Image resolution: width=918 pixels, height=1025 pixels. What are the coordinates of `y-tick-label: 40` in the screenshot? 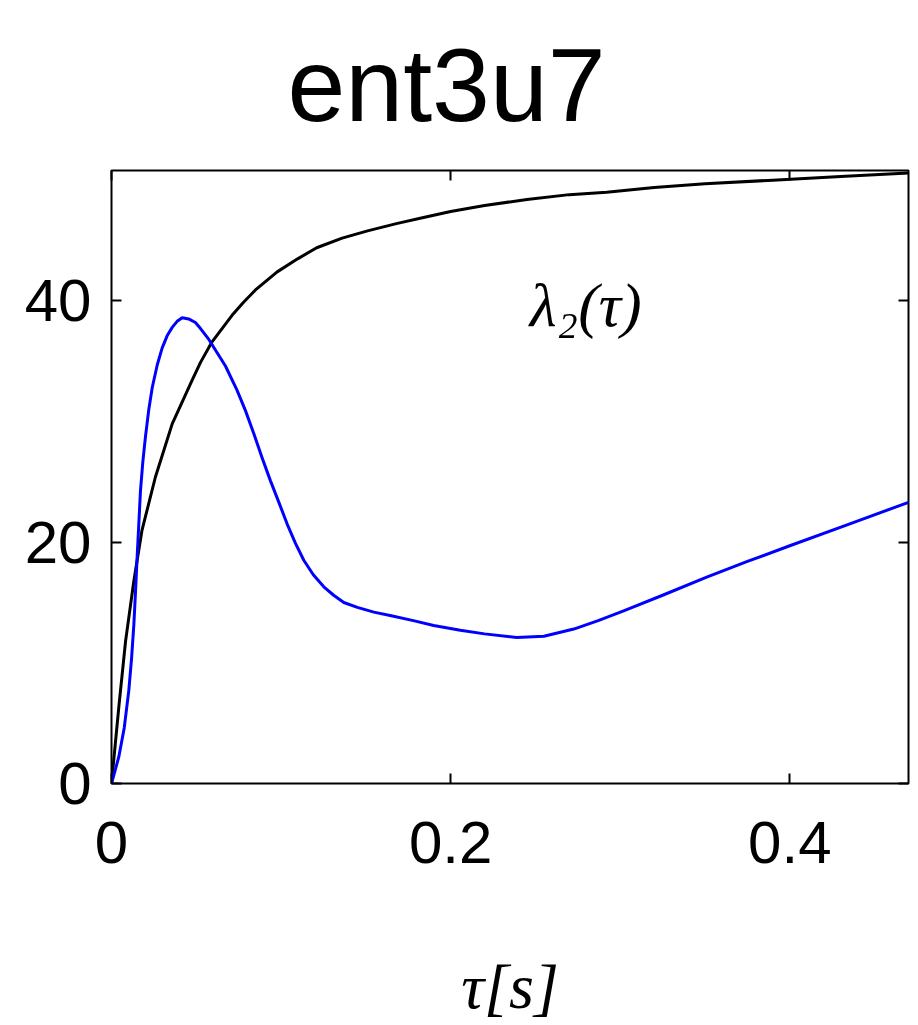 It's located at (58, 301).